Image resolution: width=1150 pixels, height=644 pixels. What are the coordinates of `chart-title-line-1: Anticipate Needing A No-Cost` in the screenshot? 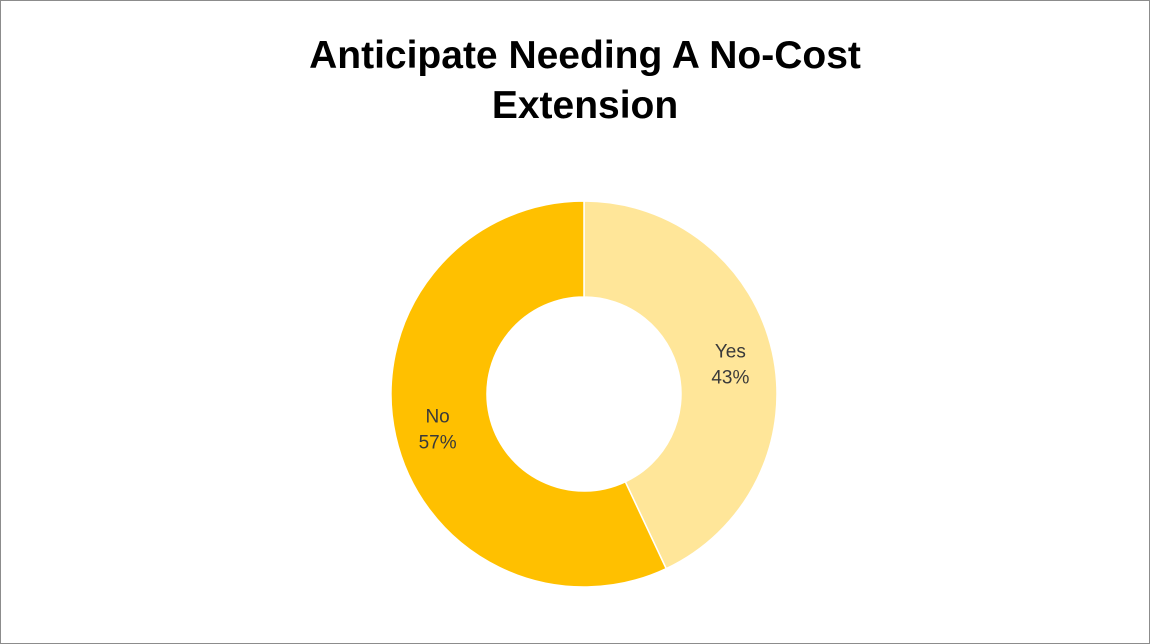 It's located at (585, 55).